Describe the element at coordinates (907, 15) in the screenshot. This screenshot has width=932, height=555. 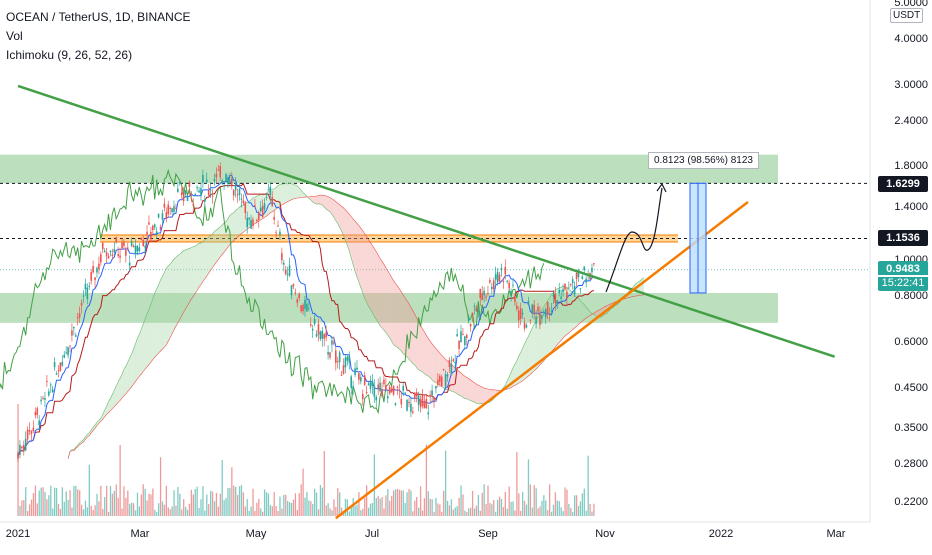
I see `price-unit-label: USDT` at that location.